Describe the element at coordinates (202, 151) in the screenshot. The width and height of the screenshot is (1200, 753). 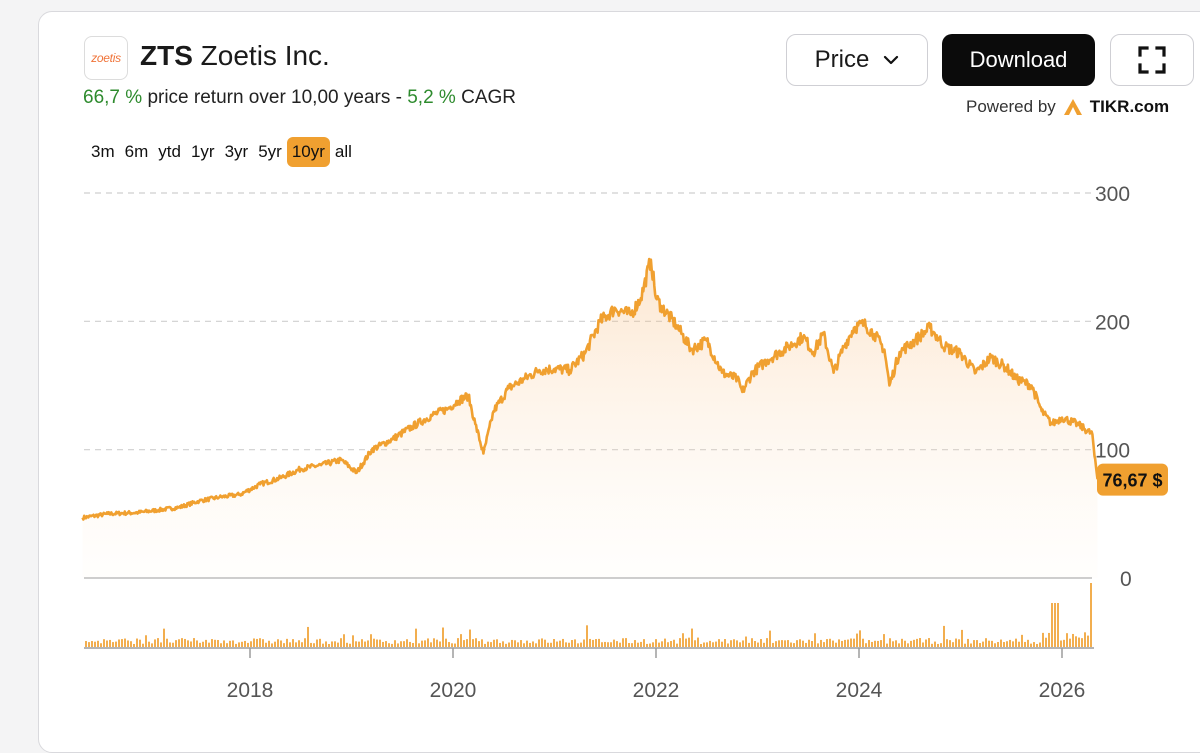
I see `range-1yr: 1yr` at that location.